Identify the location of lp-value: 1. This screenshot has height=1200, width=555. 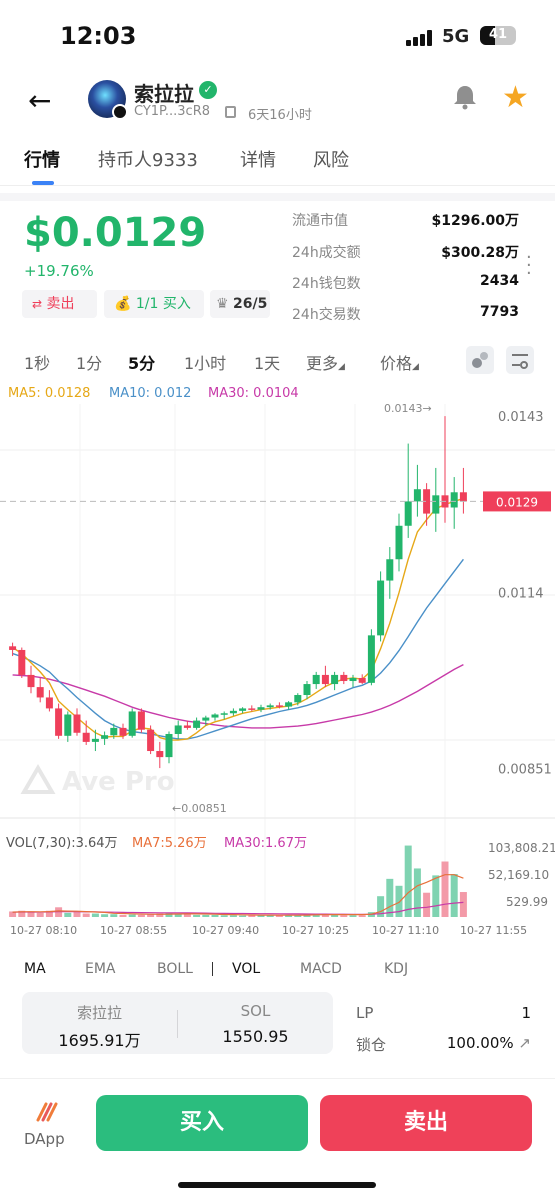
(526, 1013).